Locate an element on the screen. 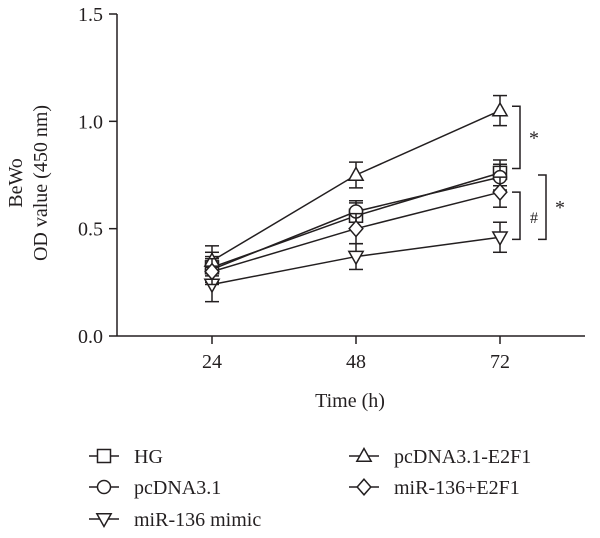 This screenshot has width=600, height=538. legend-item: miR-136+E2F1 is located at coordinates (434, 488).